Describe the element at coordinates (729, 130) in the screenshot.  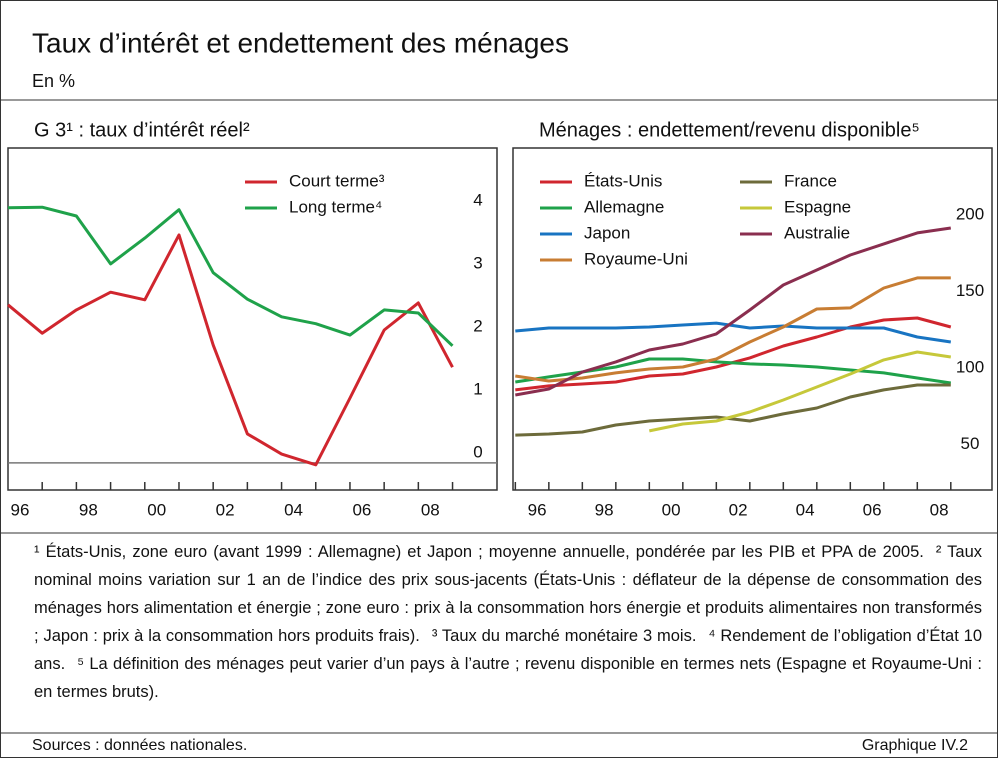
I see `panel-title: Ménages : endettement/revenu disponible⁵` at that location.